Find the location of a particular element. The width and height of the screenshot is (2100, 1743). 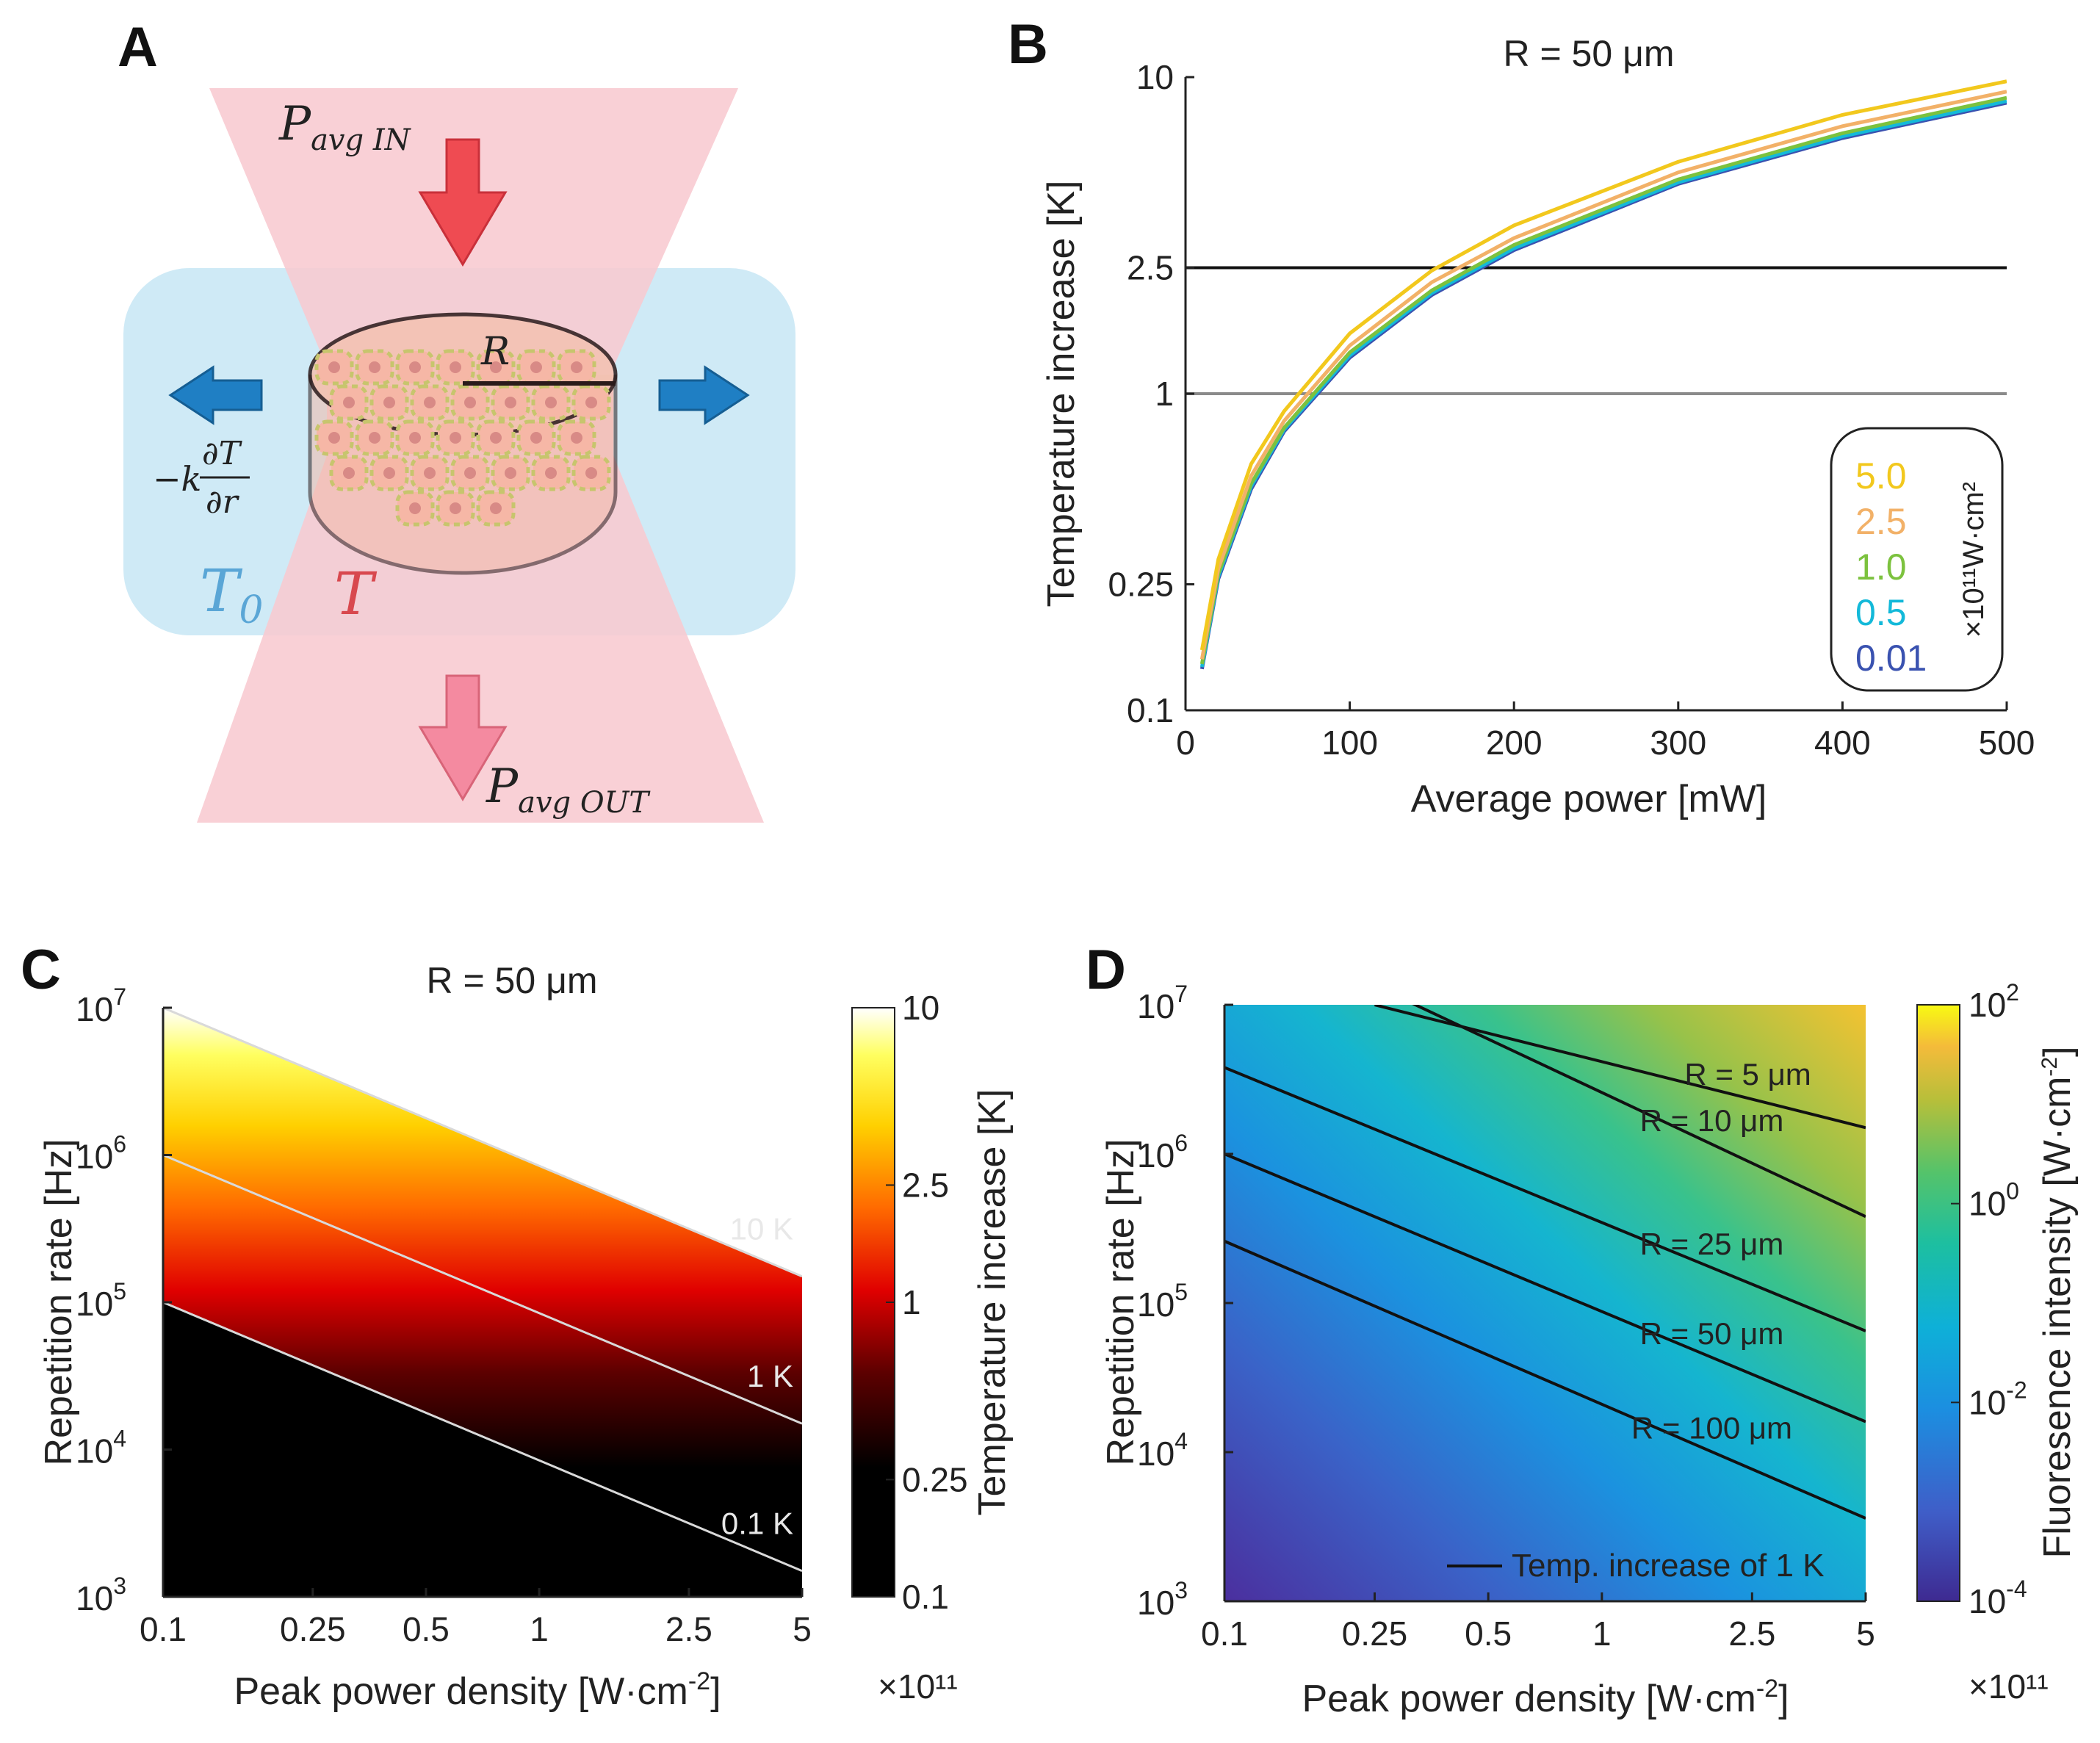

power-in-arrow is located at coordinates (463, 203).